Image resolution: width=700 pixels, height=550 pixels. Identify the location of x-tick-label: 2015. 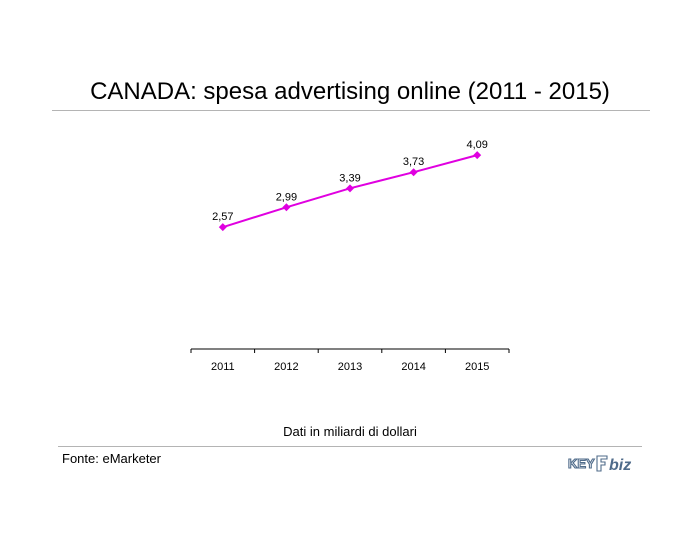
(477, 367).